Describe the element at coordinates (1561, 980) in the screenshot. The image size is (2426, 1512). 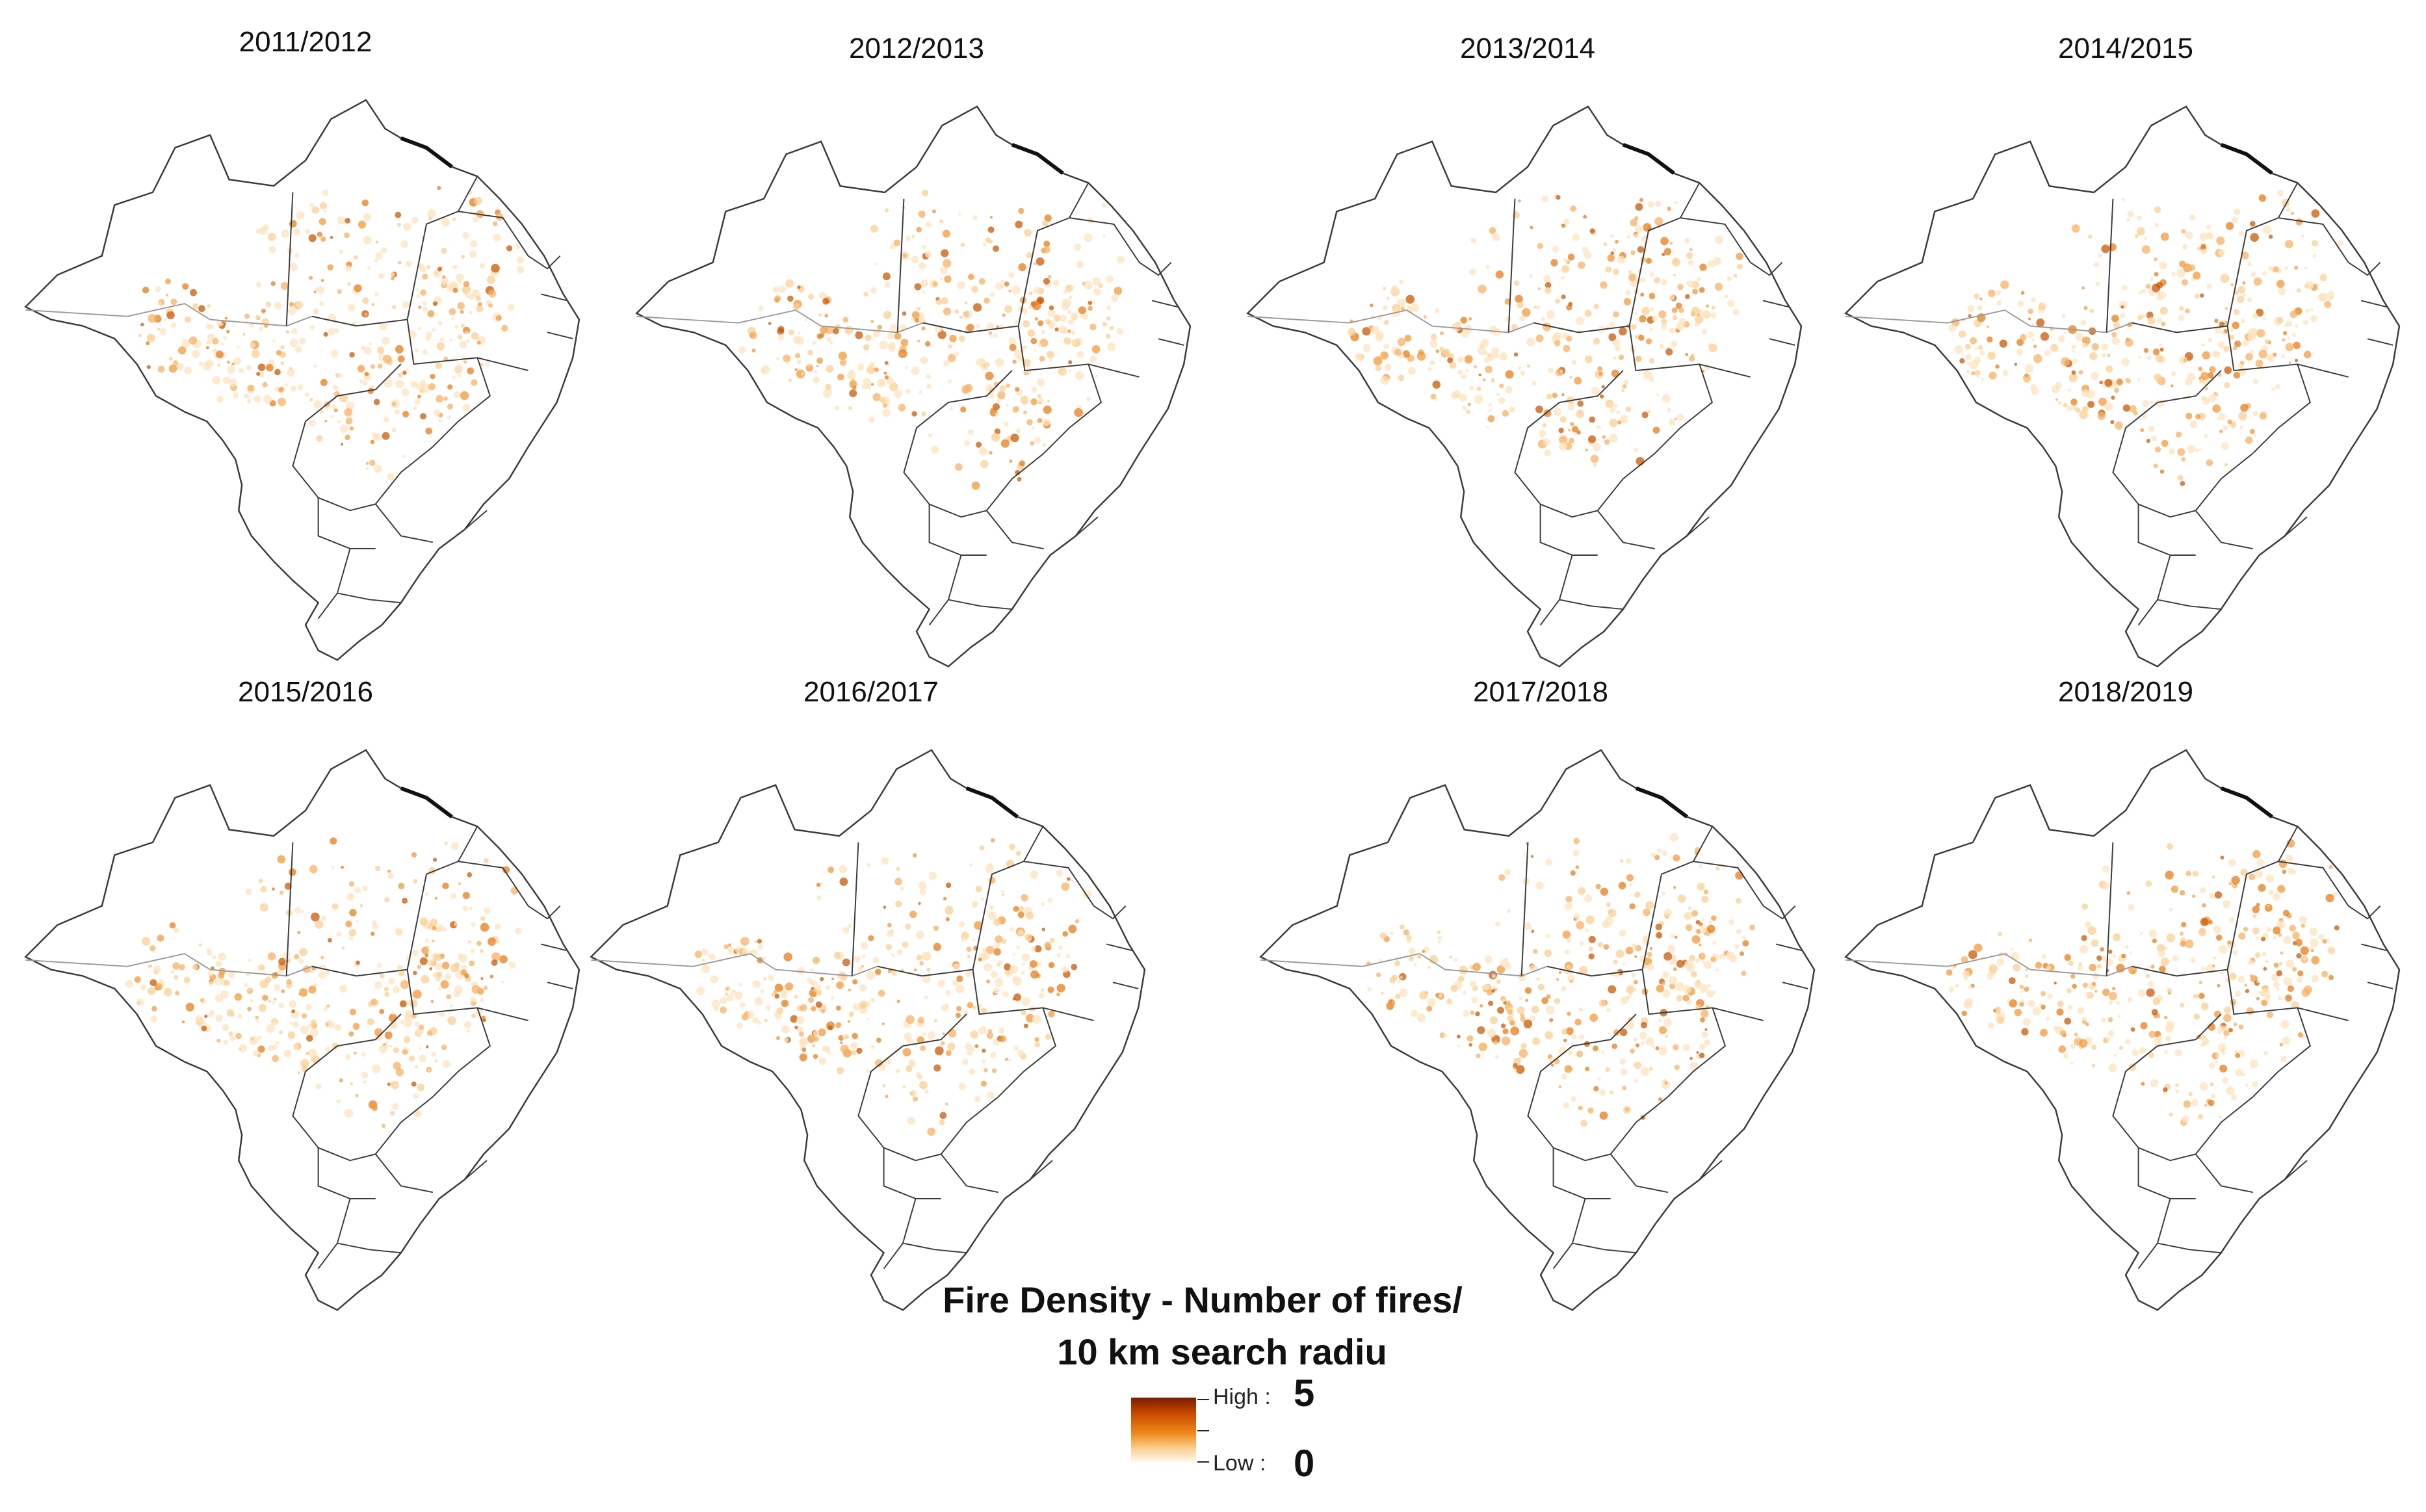
I see `fire-density-layer` at that location.